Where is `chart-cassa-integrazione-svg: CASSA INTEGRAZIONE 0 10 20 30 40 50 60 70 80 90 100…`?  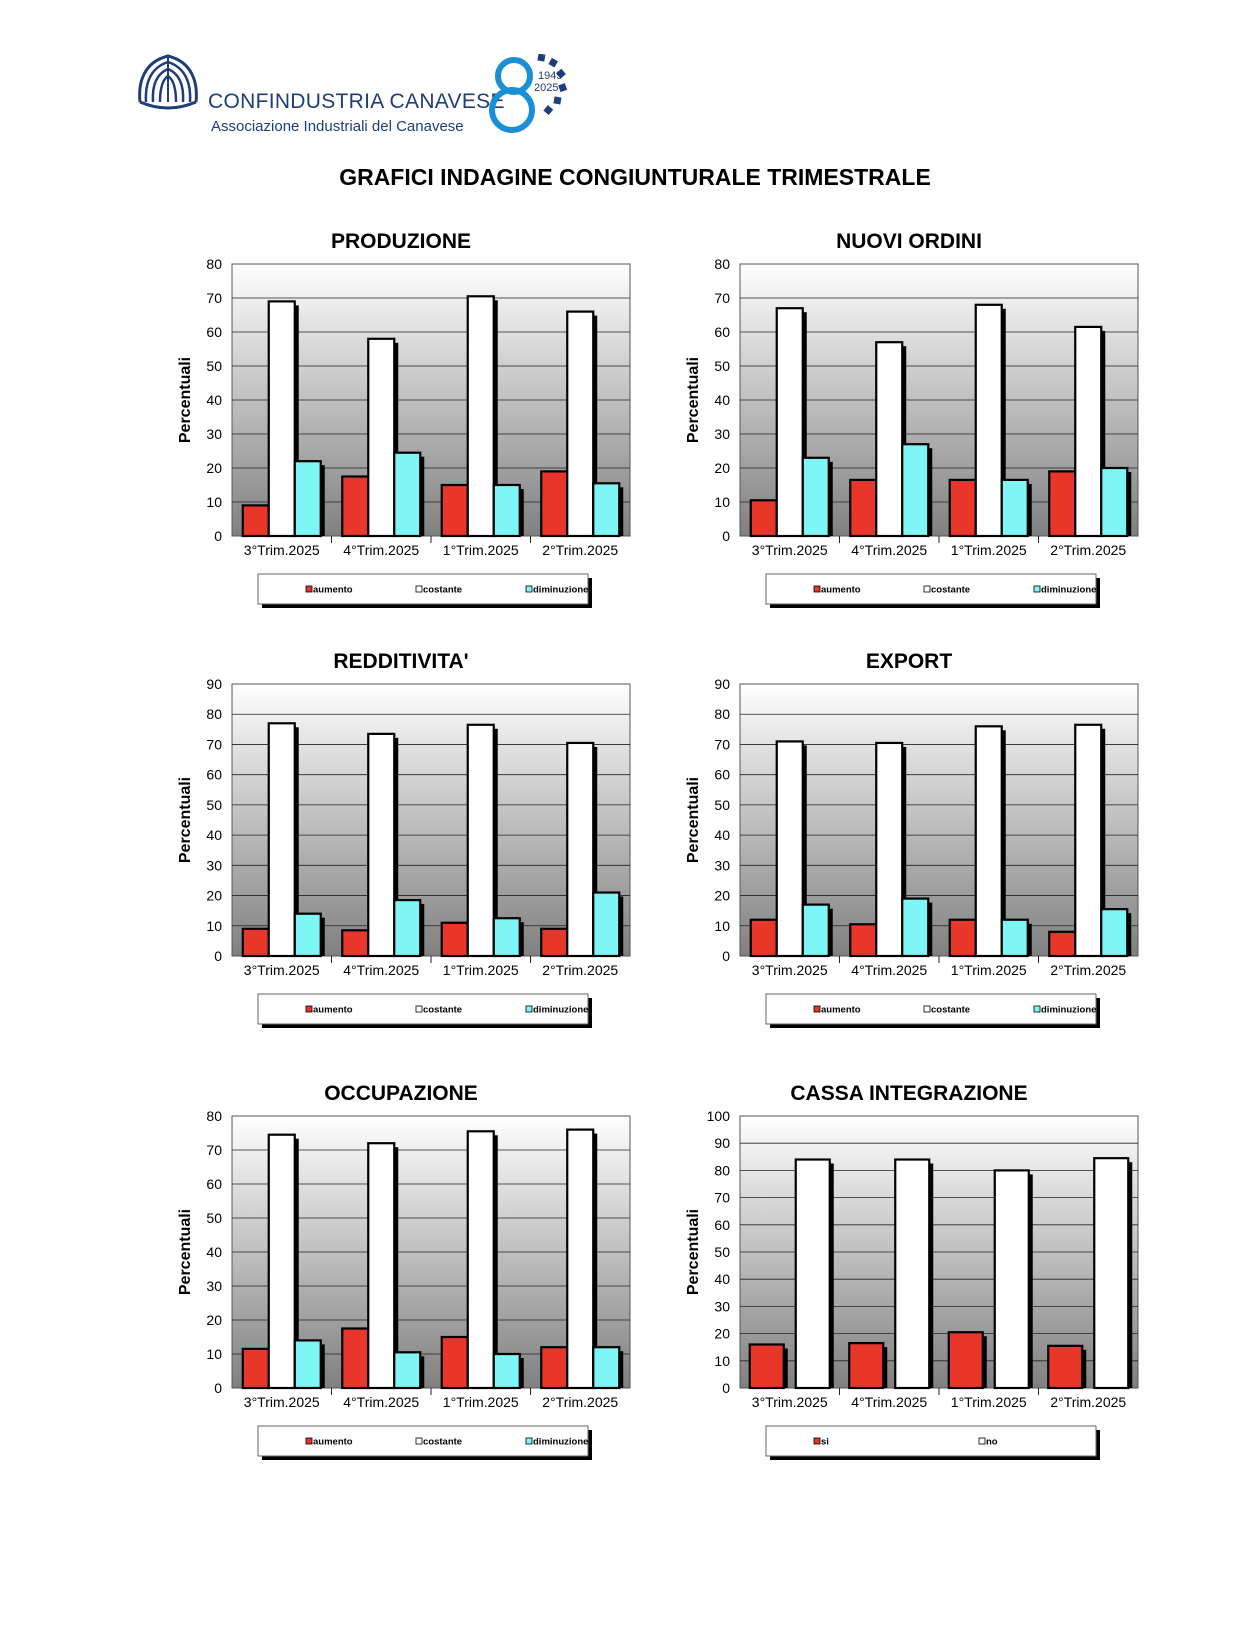 chart-cassa-integrazione-svg: CASSA INTEGRAZIONE 0 10 20 30 40 50 60 70 80 90 100… is located at coordinates (912, 1271).